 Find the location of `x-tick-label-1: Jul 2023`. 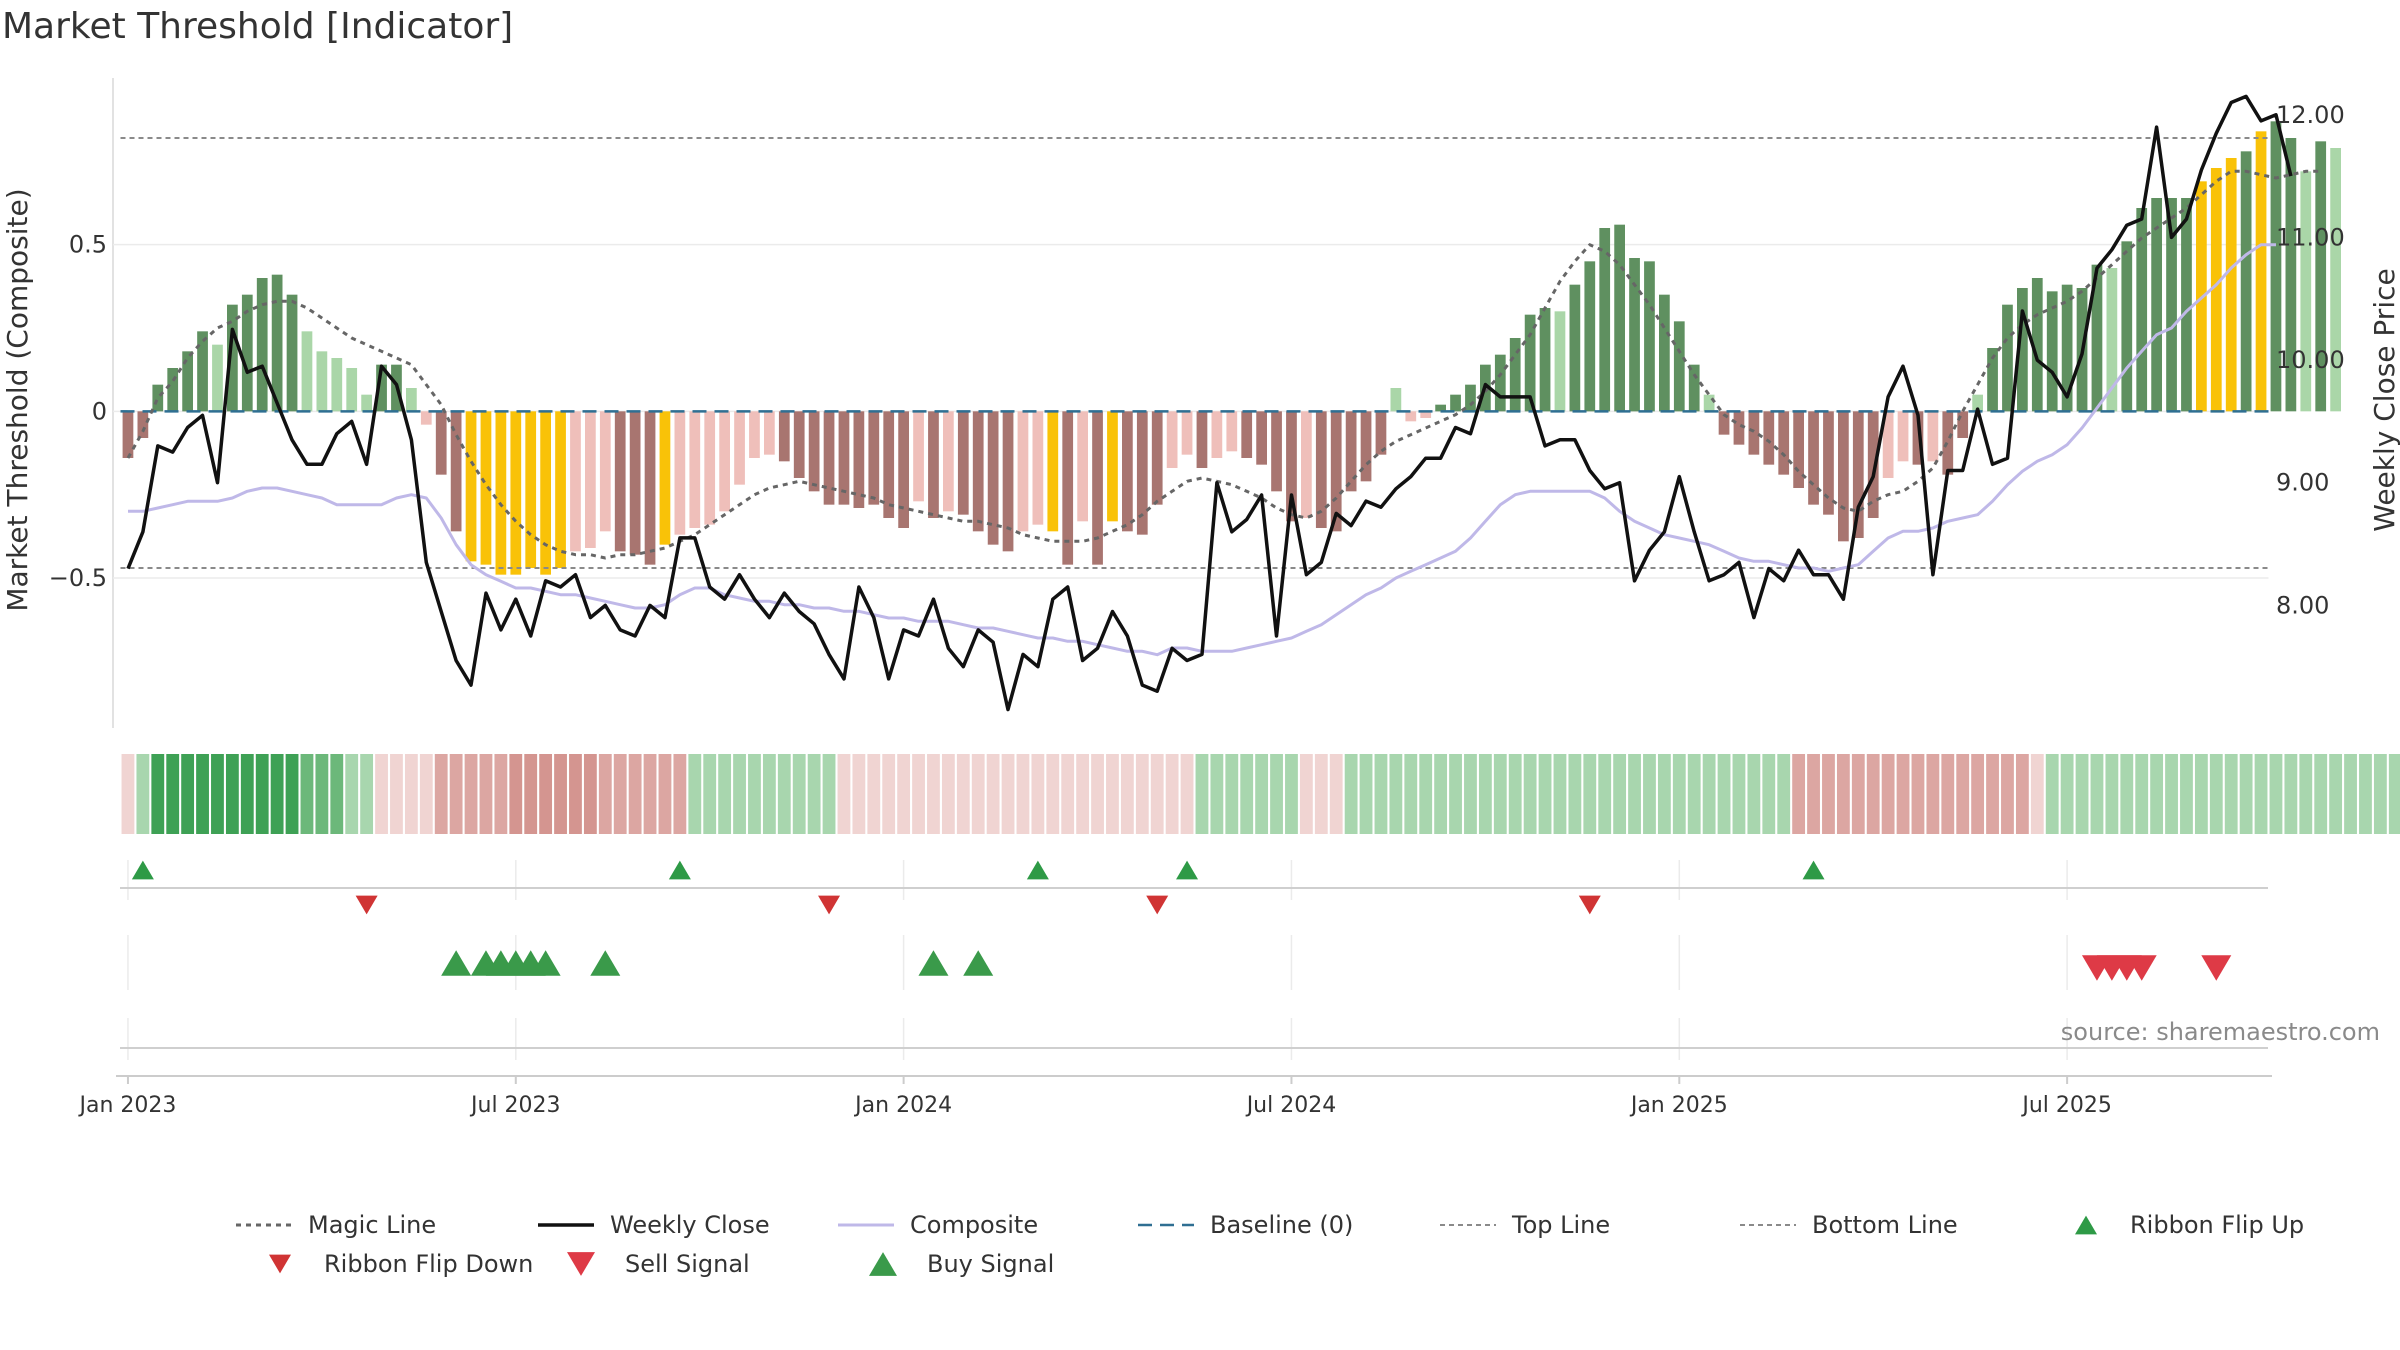

x-tick-label-1: Jul 2023 is located at coordinates (515, 1105).